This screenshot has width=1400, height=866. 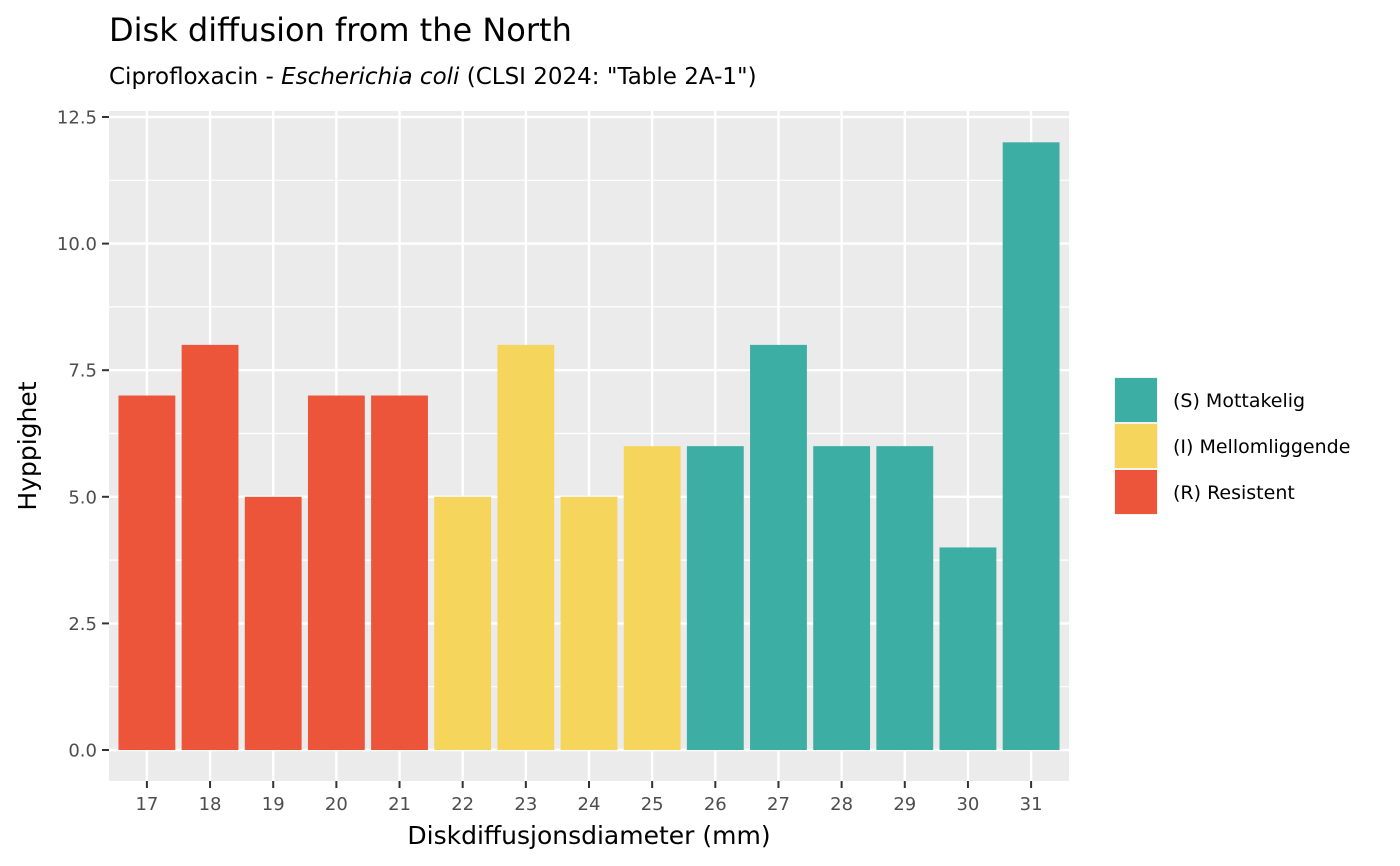 I want to click on y-tick-label: 2.5, so click(x=82, y=624).